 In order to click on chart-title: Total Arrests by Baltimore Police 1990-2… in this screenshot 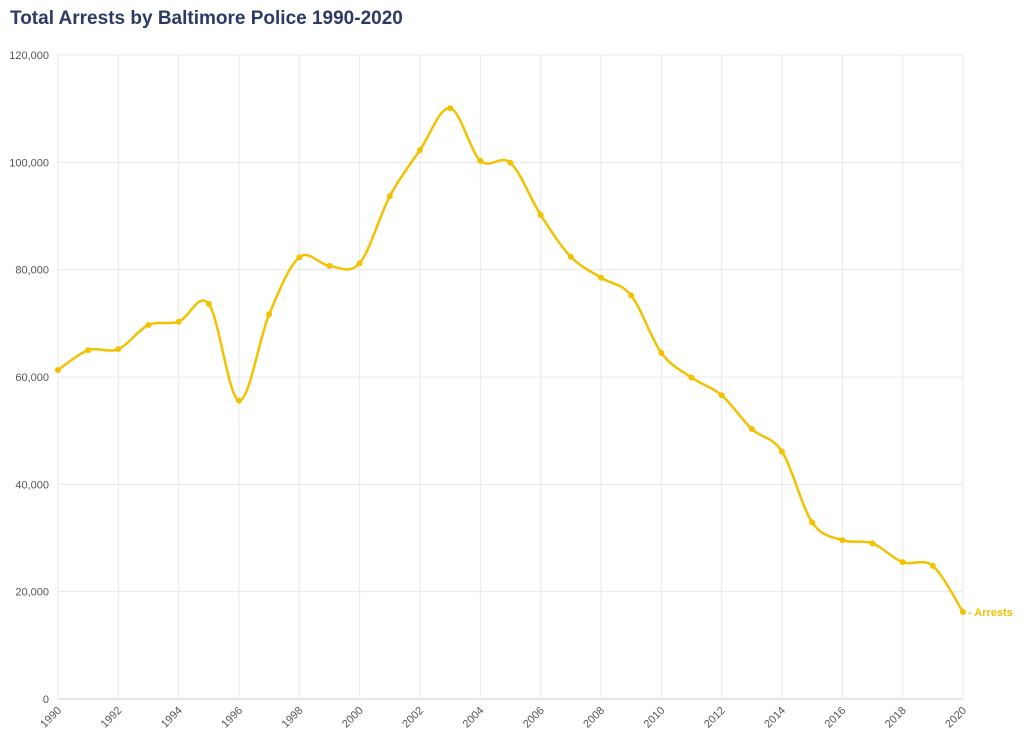, I will do `click(206, 18)`.